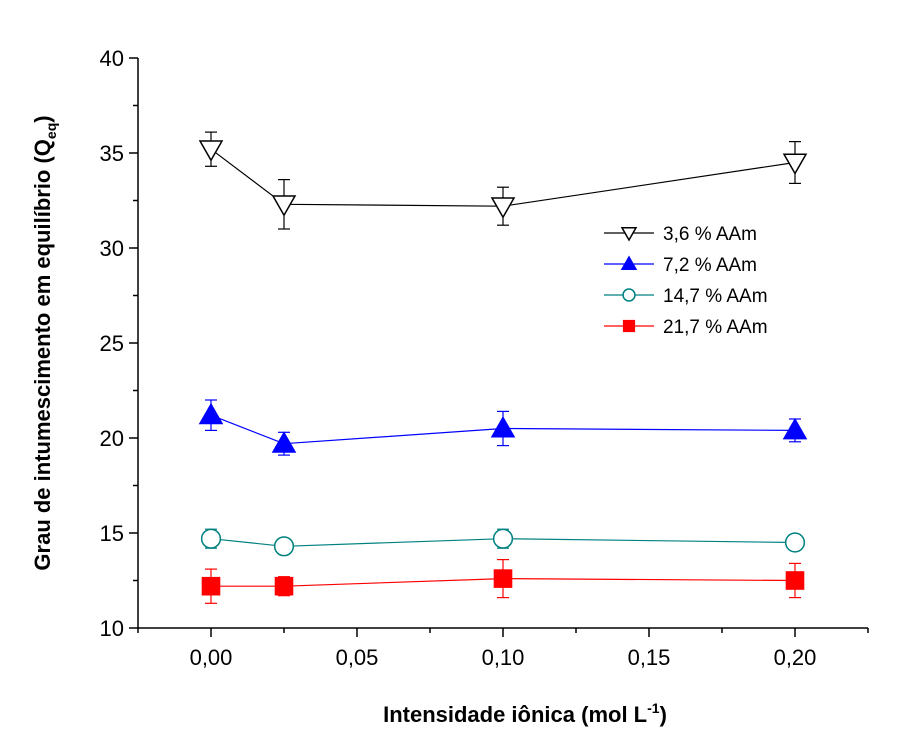 The image size is (898, 733). I want to click on x-tick-label: 0,00, so click(211, 657).